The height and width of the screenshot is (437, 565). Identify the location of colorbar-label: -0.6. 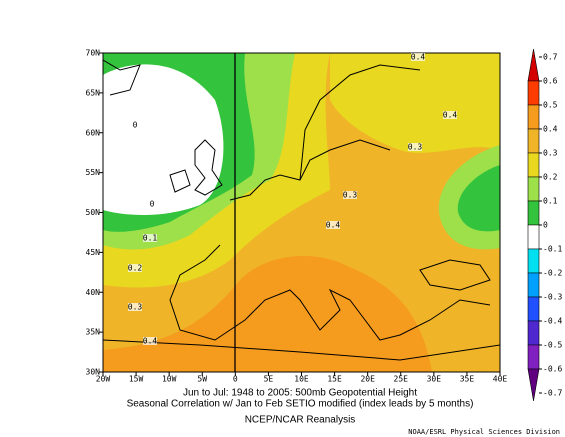
(552, 369).